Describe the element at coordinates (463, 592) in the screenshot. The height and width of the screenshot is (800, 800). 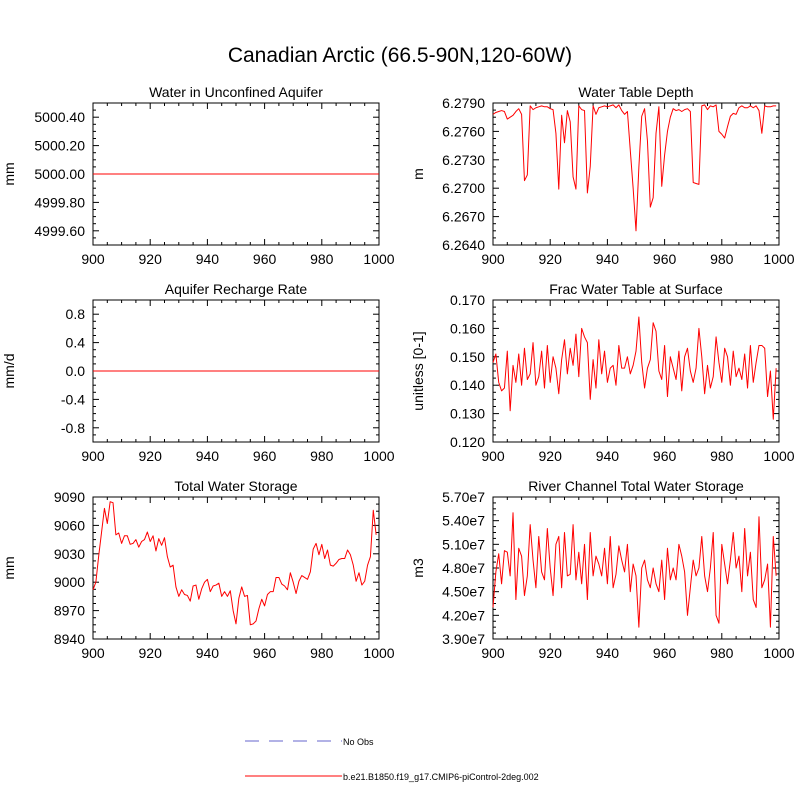
I see `y-tick-label: 4.50e7` at that location.